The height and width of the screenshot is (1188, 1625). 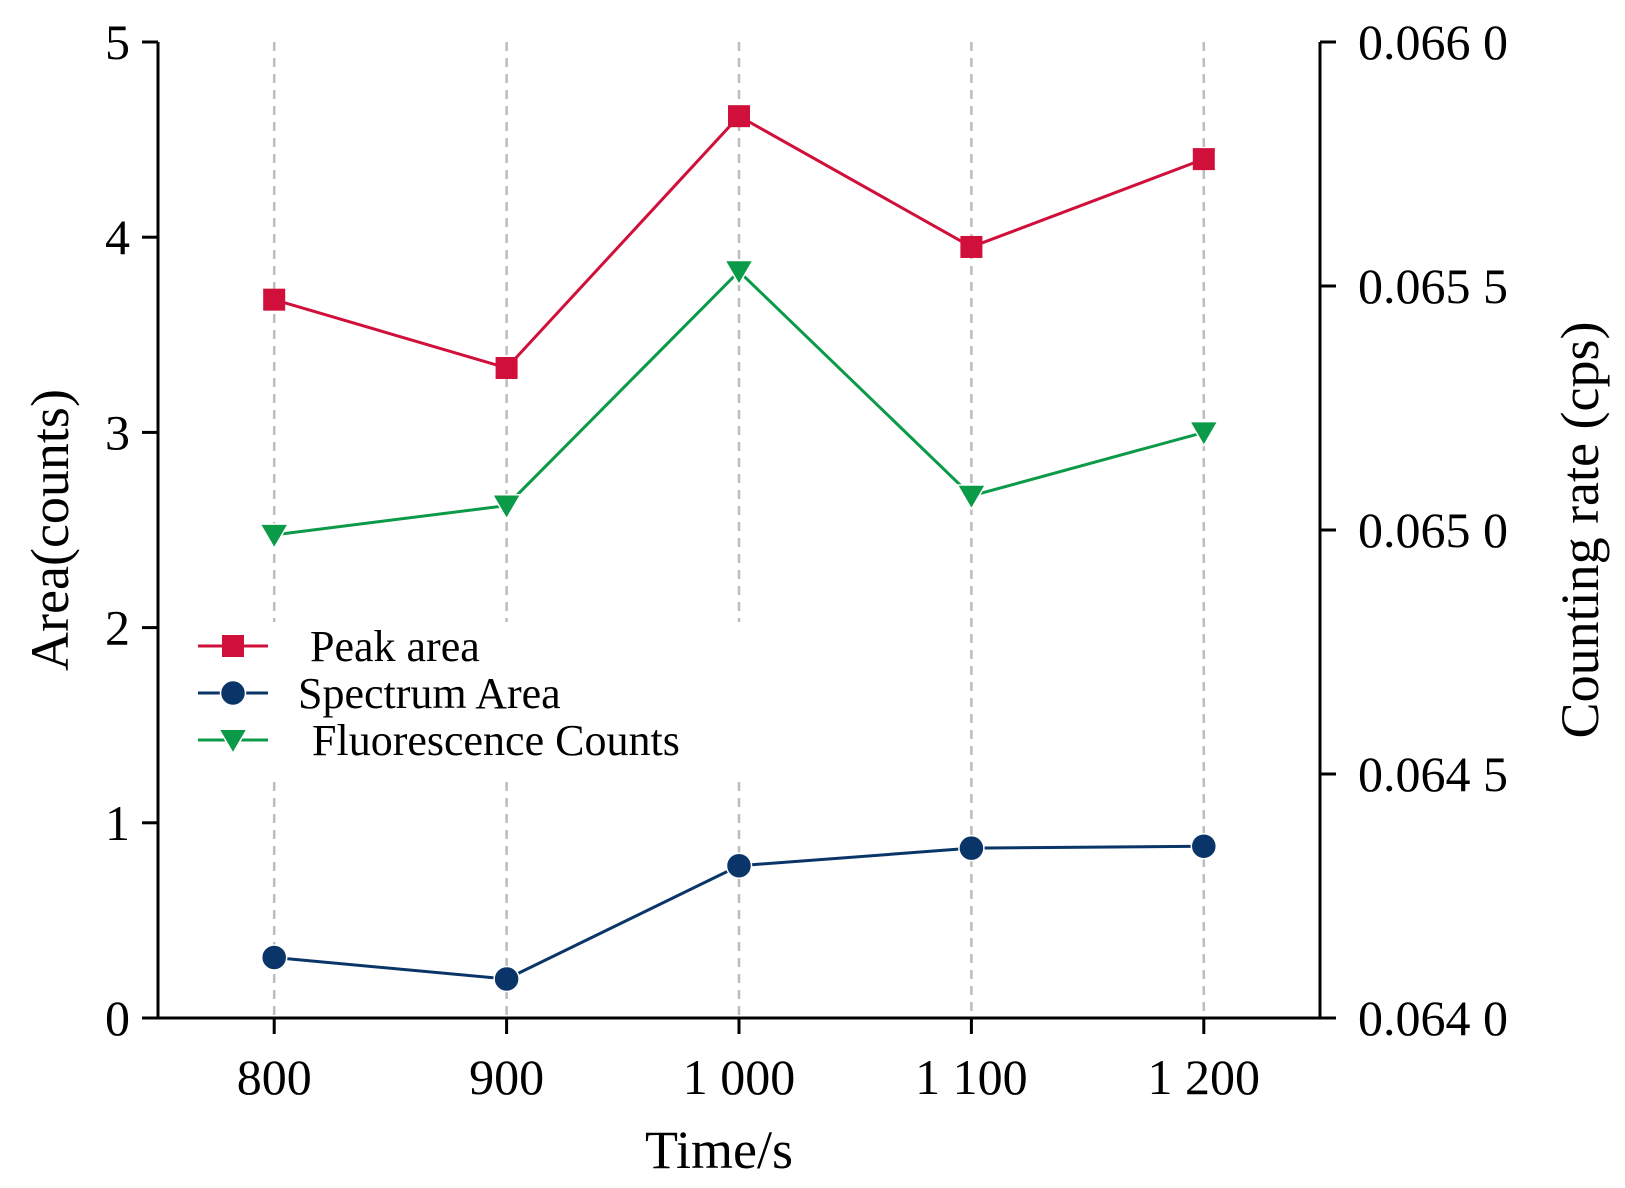 I want to click on y-axis-title: Area(counts), so click(x=50, y=530).